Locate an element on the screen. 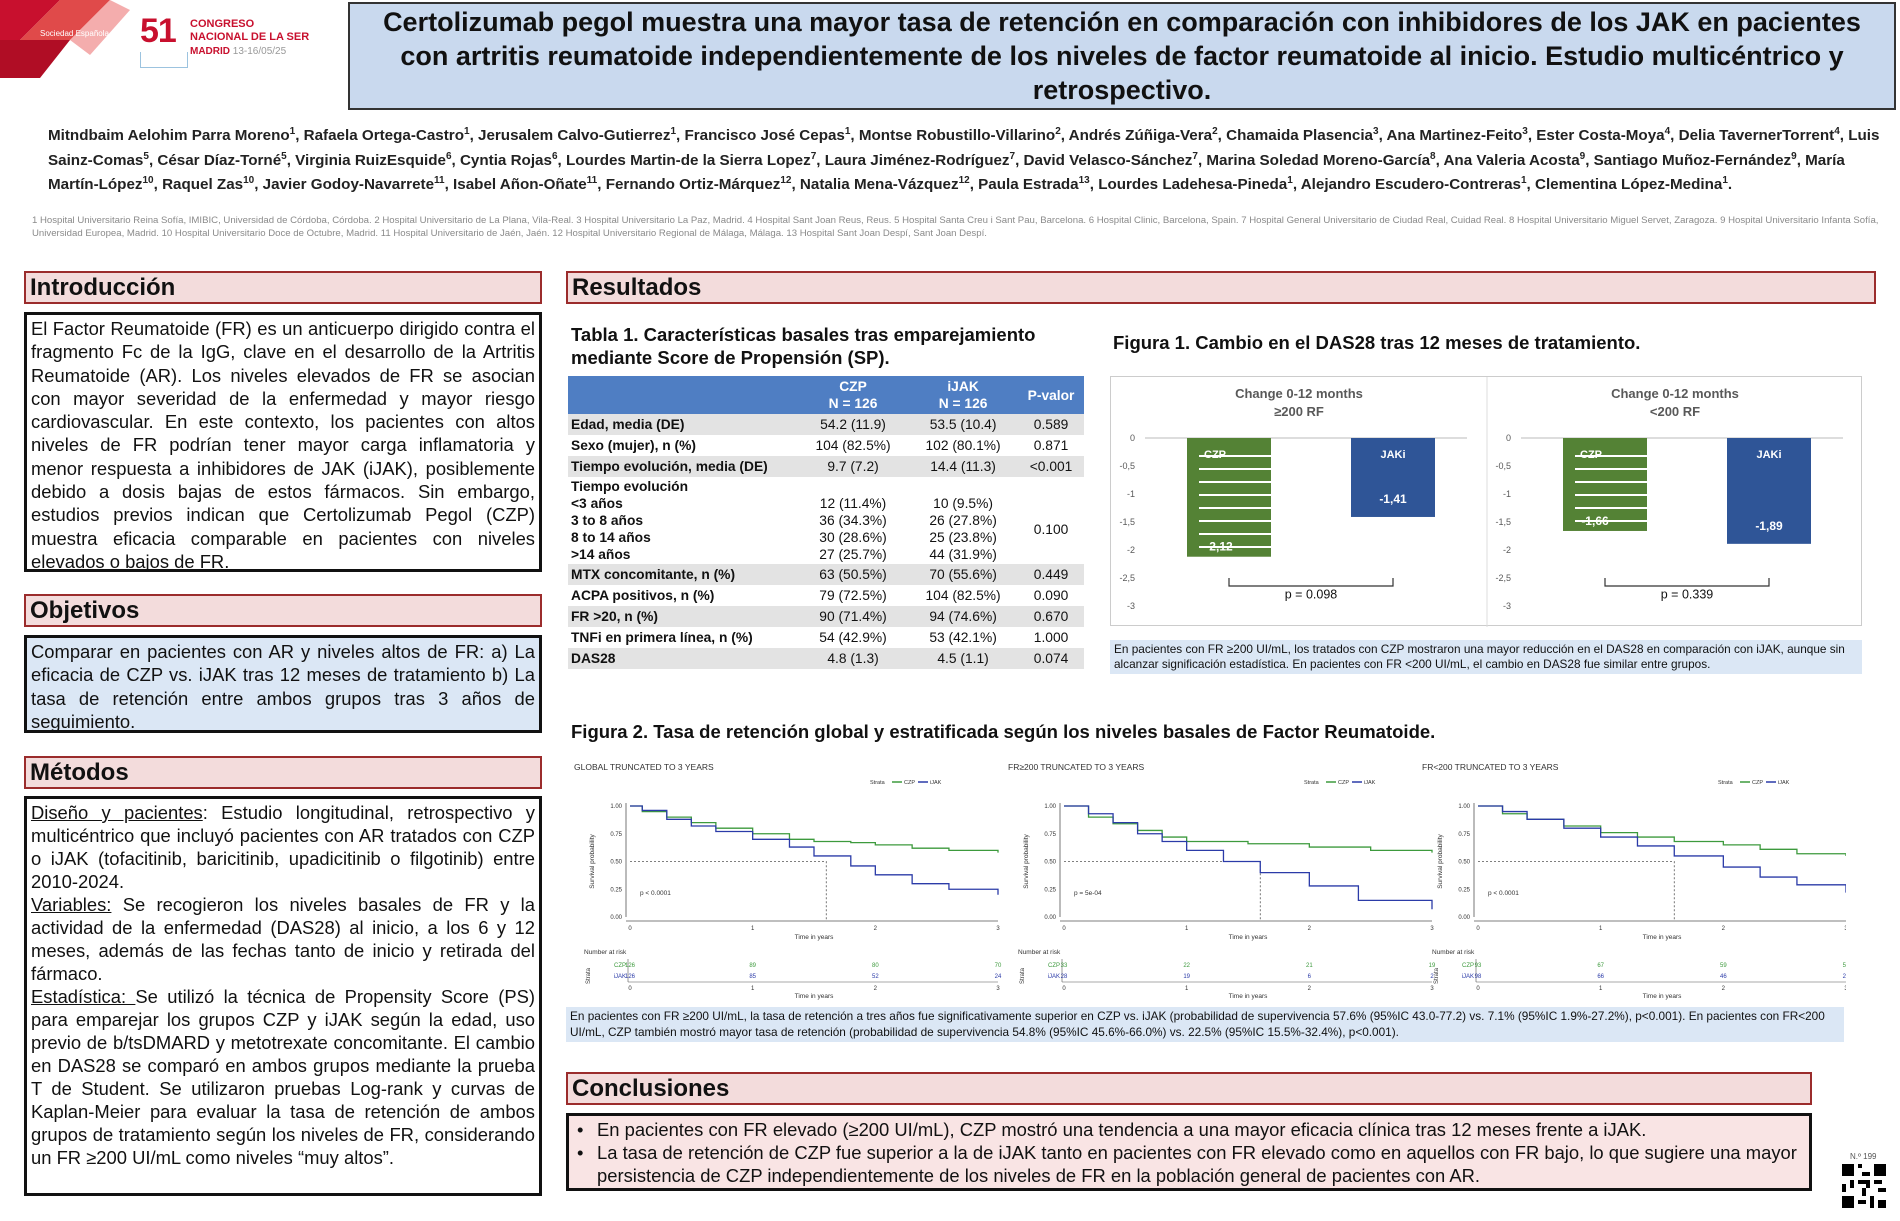  bar-pvalue: p = 0.339 is located at coordinates (1687, 595).